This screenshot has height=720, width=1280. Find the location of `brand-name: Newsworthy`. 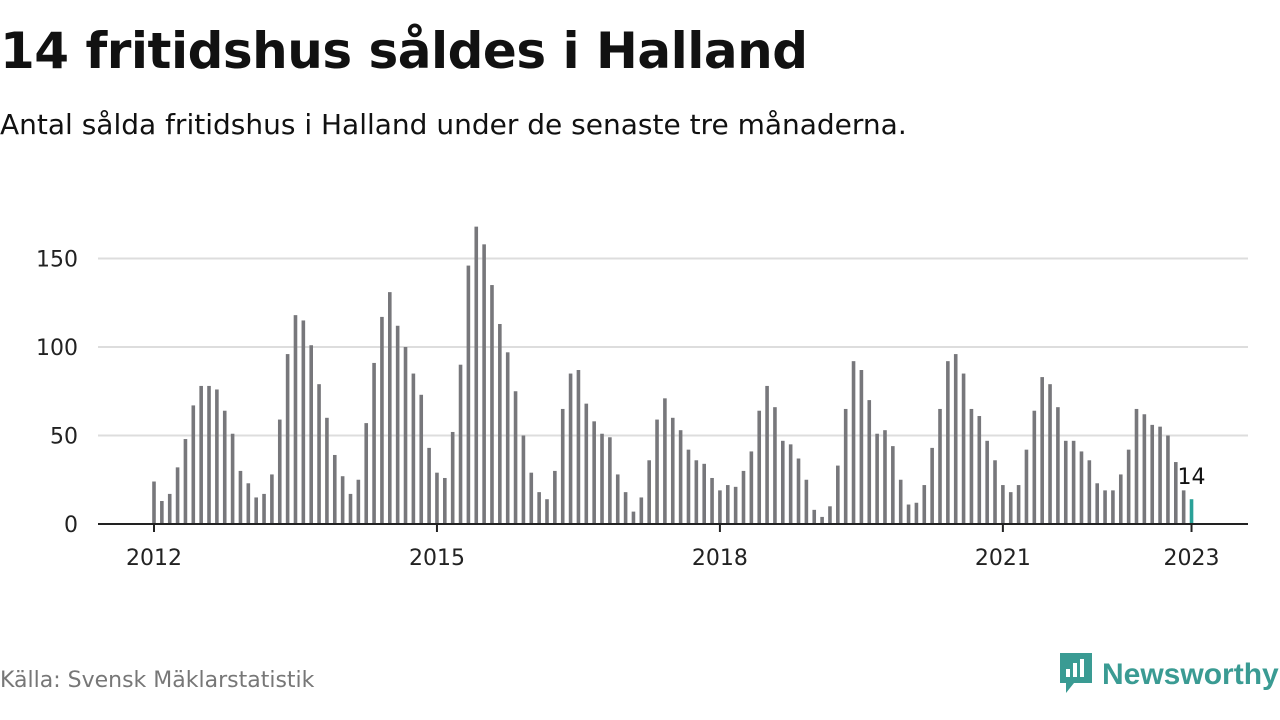

brand-name: Newsworthy is located at coordinates (1190, 674).